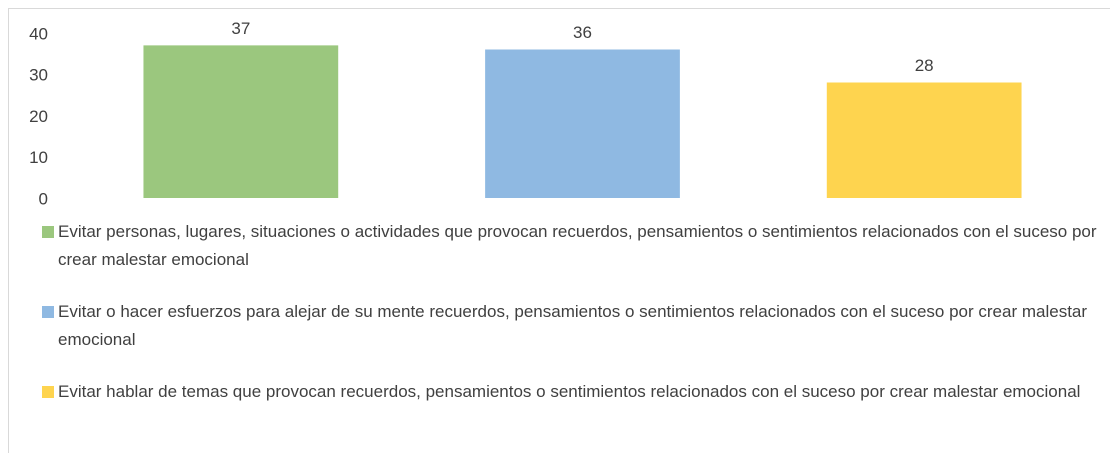 The width and height of the screenshot is (1110, 453). I want to click on y-tick-label: 0, so click(43, 198).